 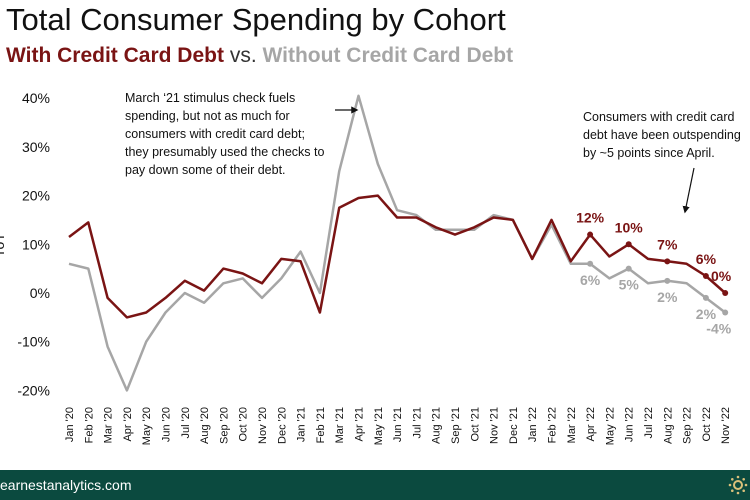 I want to click on x-tick-label: May '20, so click(x=147, y=426).